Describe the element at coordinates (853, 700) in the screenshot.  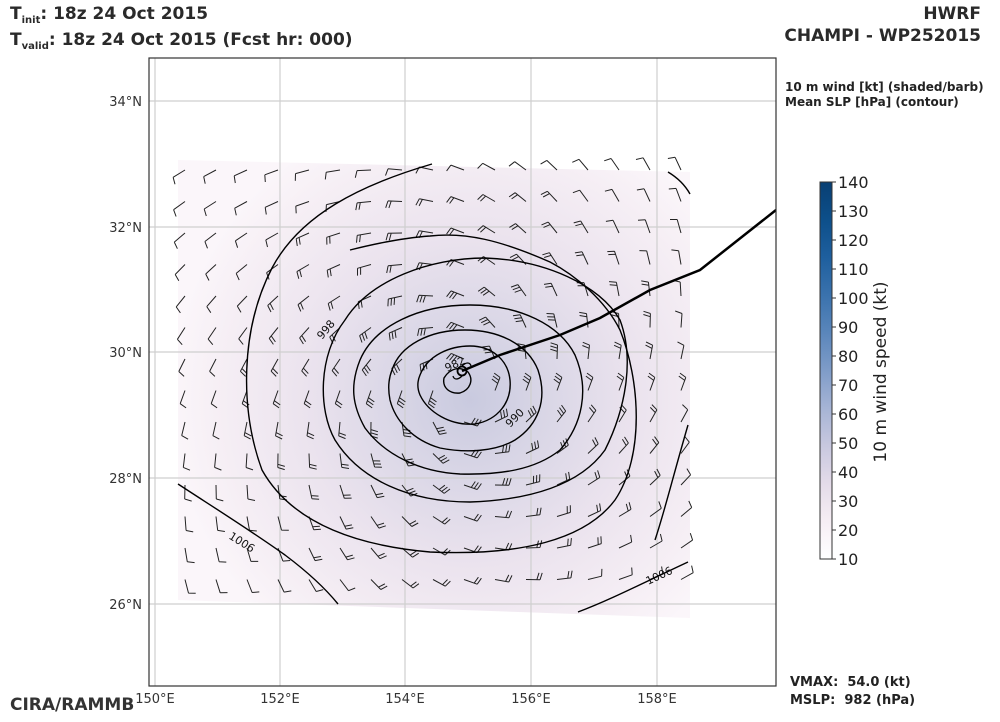
I see `mslp-stat: MSLP: 982 (hPa)` at that location.